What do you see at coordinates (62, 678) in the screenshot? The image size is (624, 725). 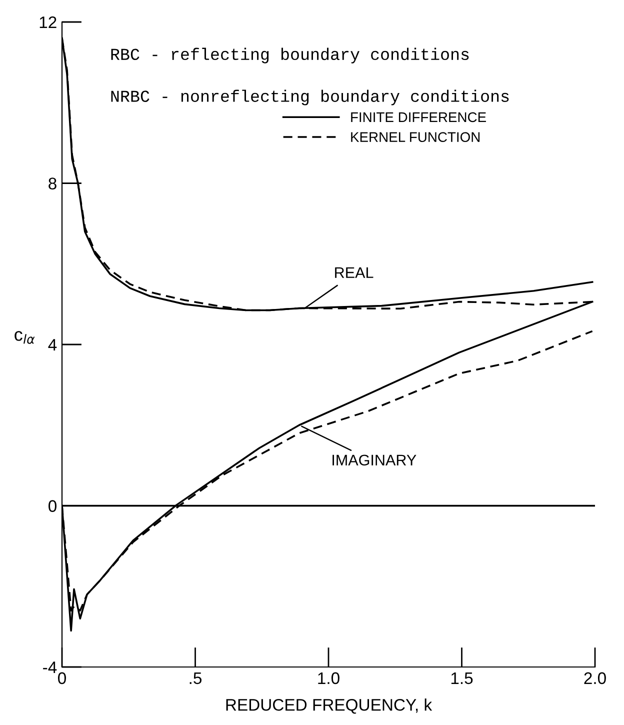 I see `x-tick-label: 0` at bounding box center [62, 678].